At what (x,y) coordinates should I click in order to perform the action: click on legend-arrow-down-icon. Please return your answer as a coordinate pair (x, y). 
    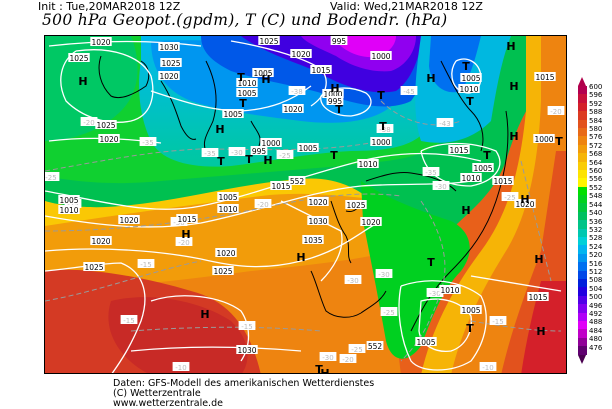
    Looking at the image, I should click on (582, 359).